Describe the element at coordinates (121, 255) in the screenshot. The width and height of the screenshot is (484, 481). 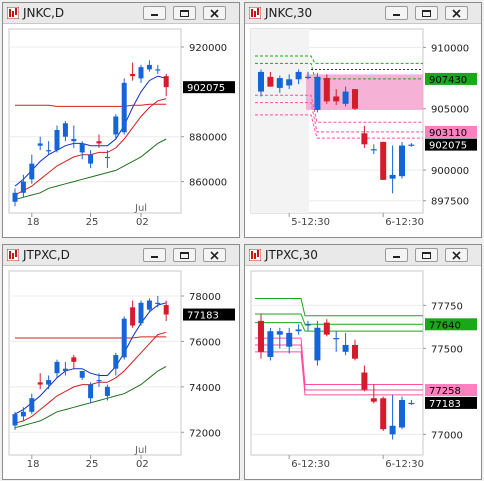
I see `title-bar: JTPXC,D` at that location.